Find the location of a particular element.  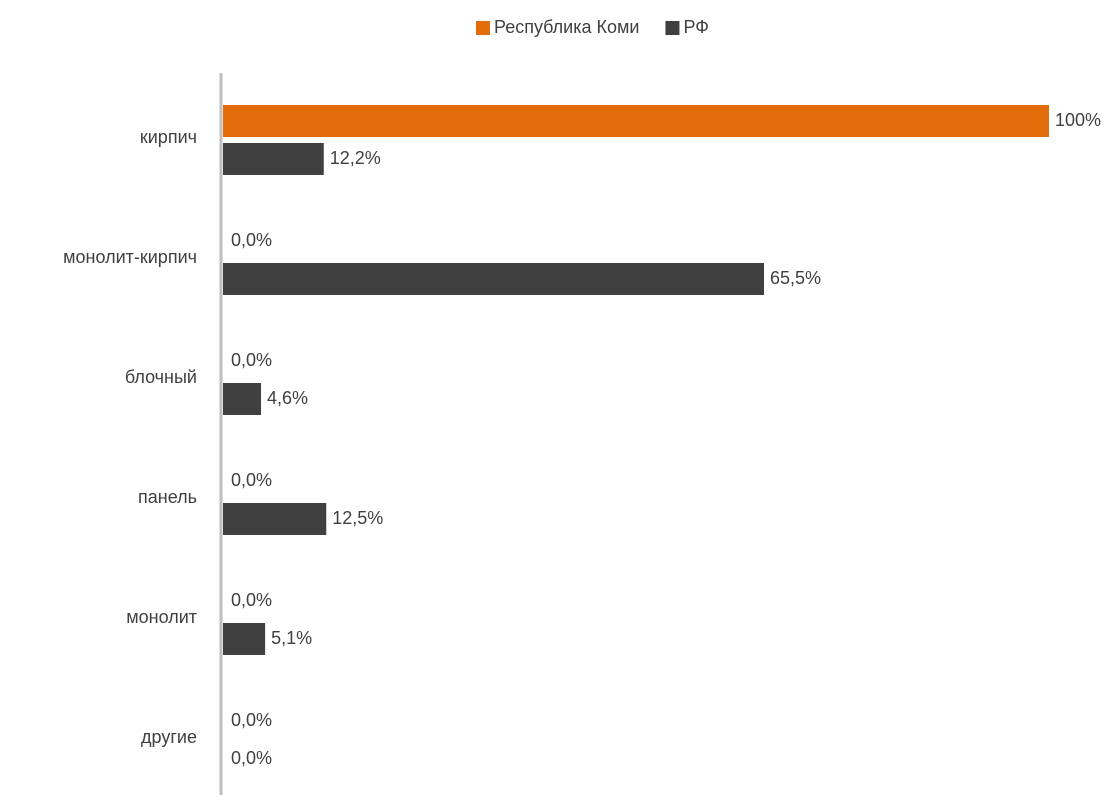

category-label-cat-1: монолит-кирпич is located at coordinates (130, 257).